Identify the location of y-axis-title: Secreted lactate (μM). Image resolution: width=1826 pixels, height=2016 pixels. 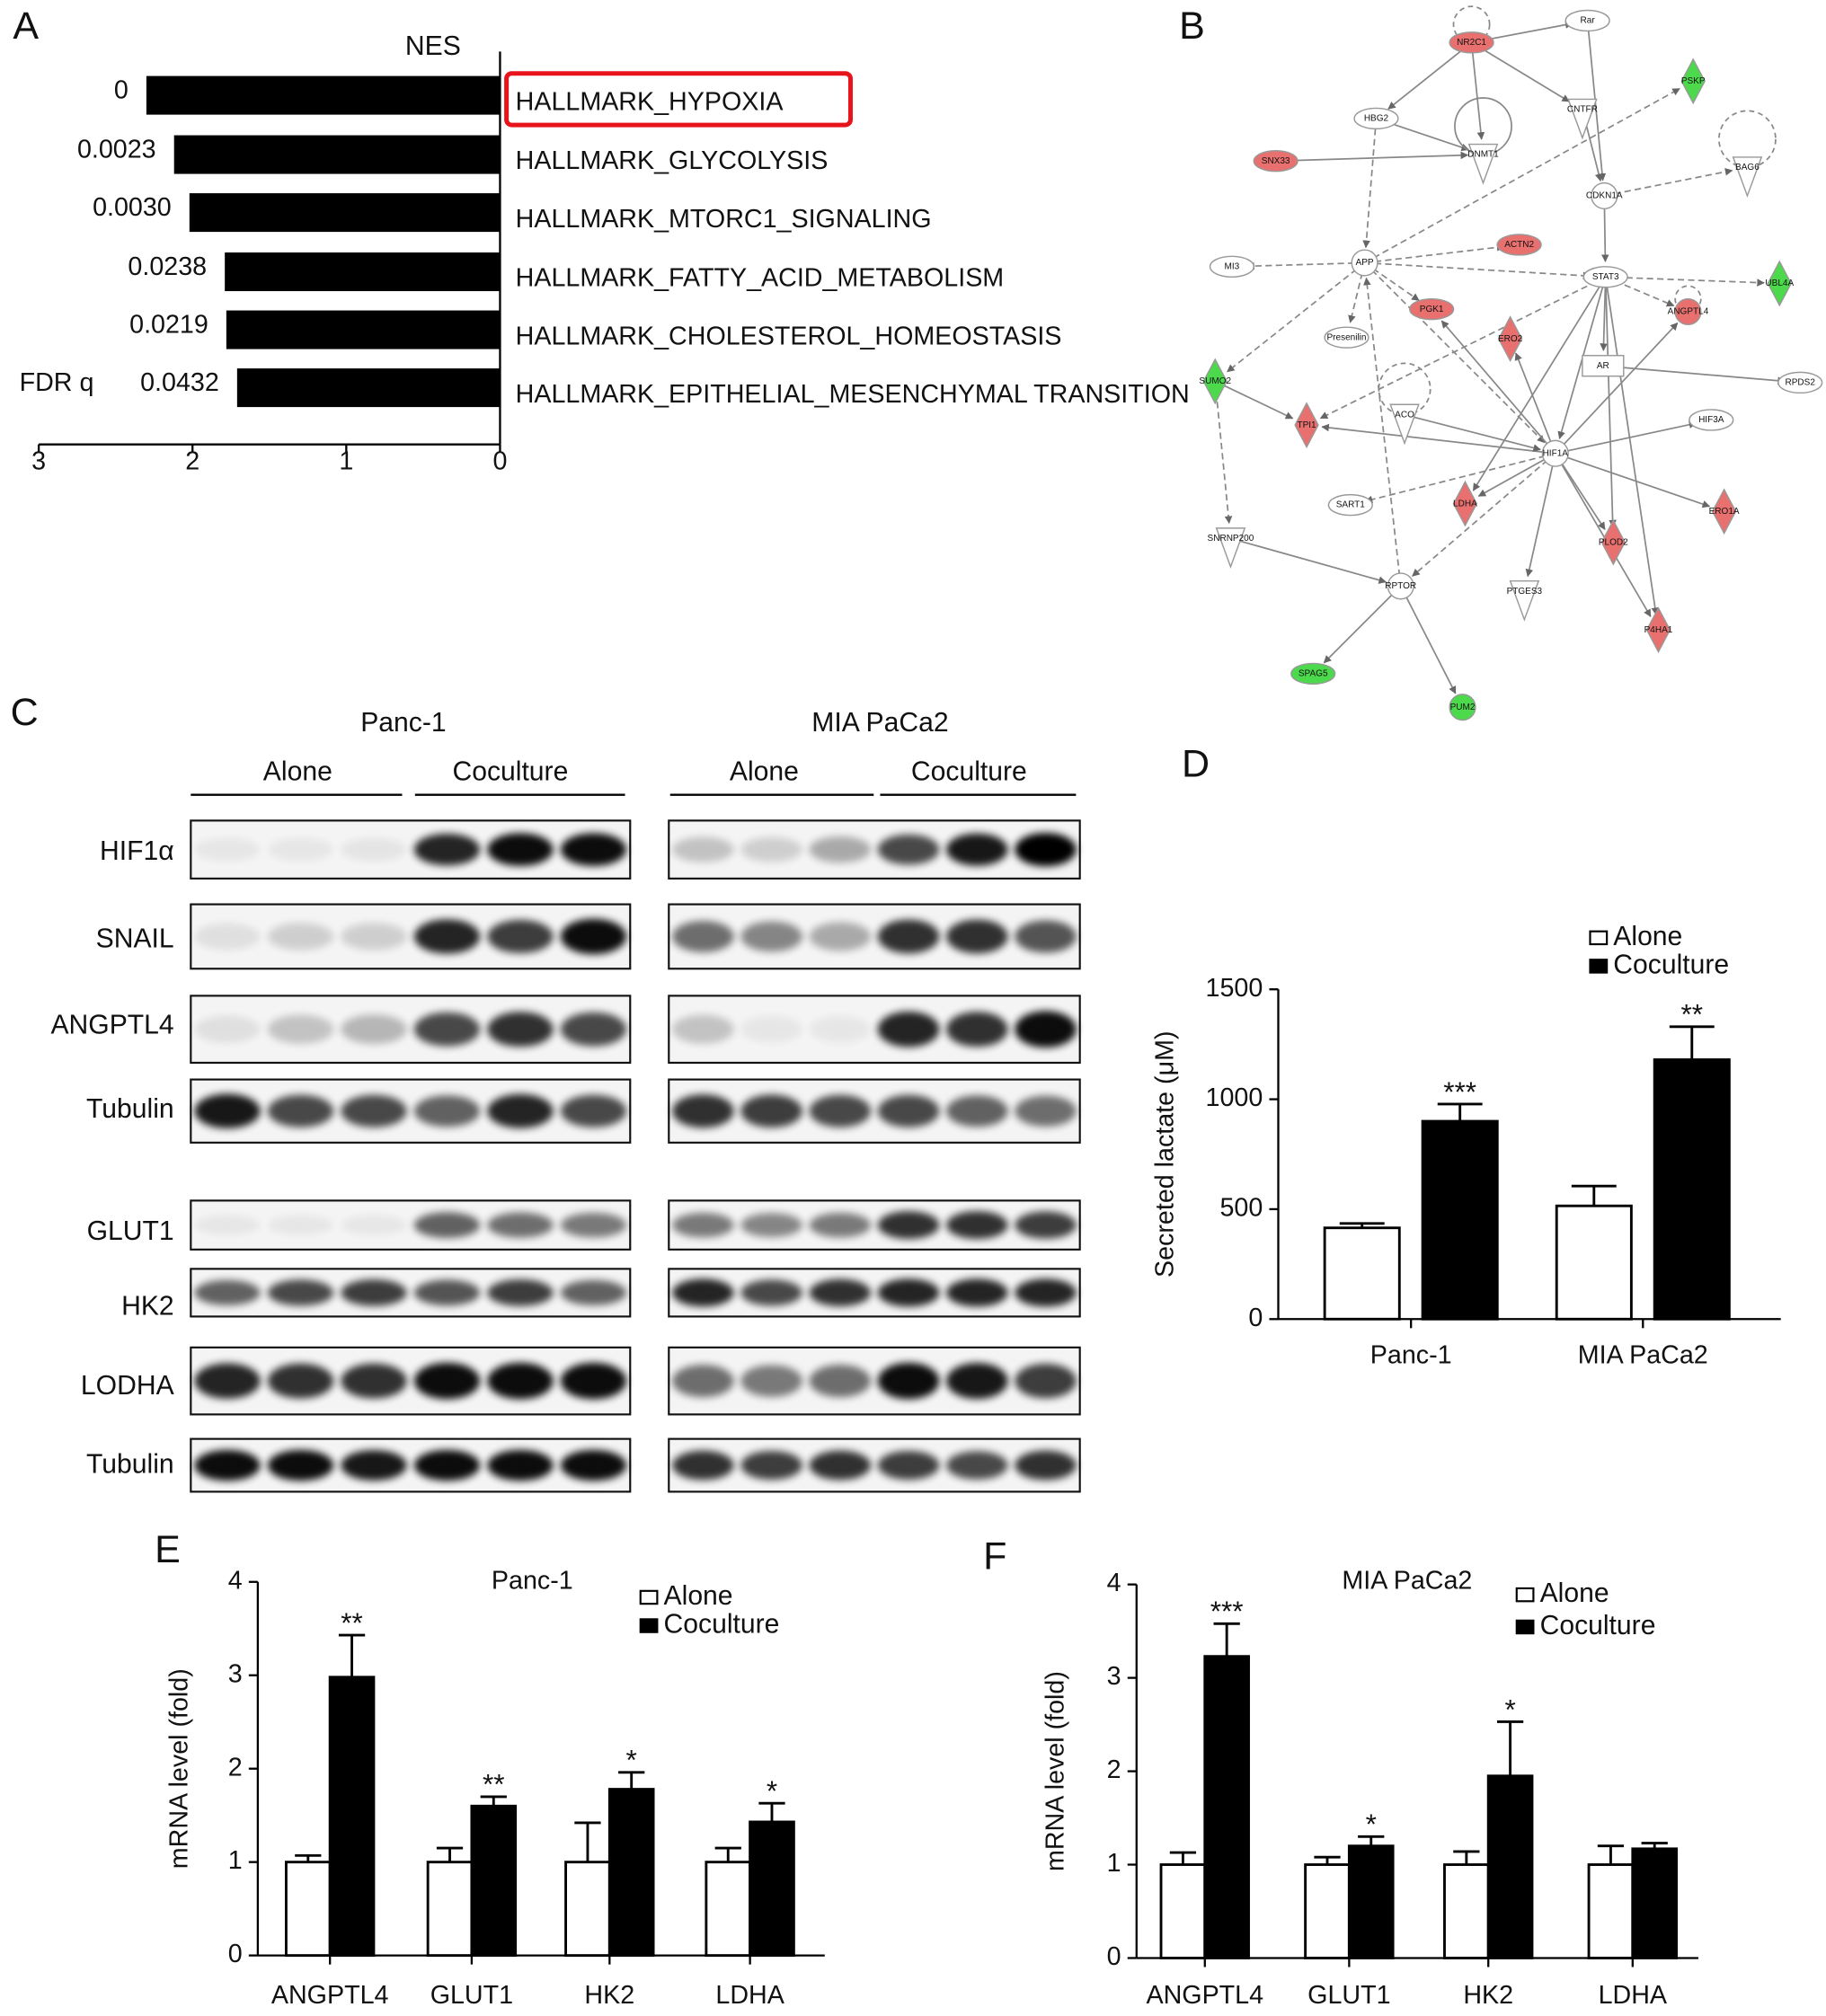
(1164, 1154).